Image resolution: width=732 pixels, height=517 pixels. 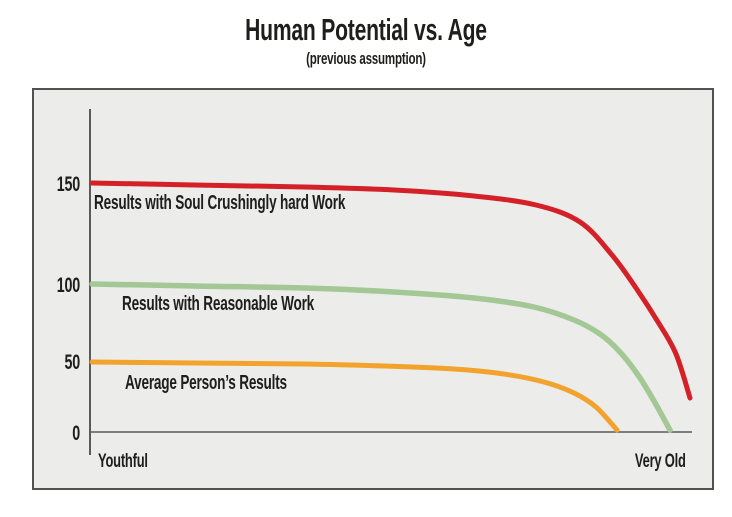 I want to click on y-tick-150: 150, so click(x=68, y=184).